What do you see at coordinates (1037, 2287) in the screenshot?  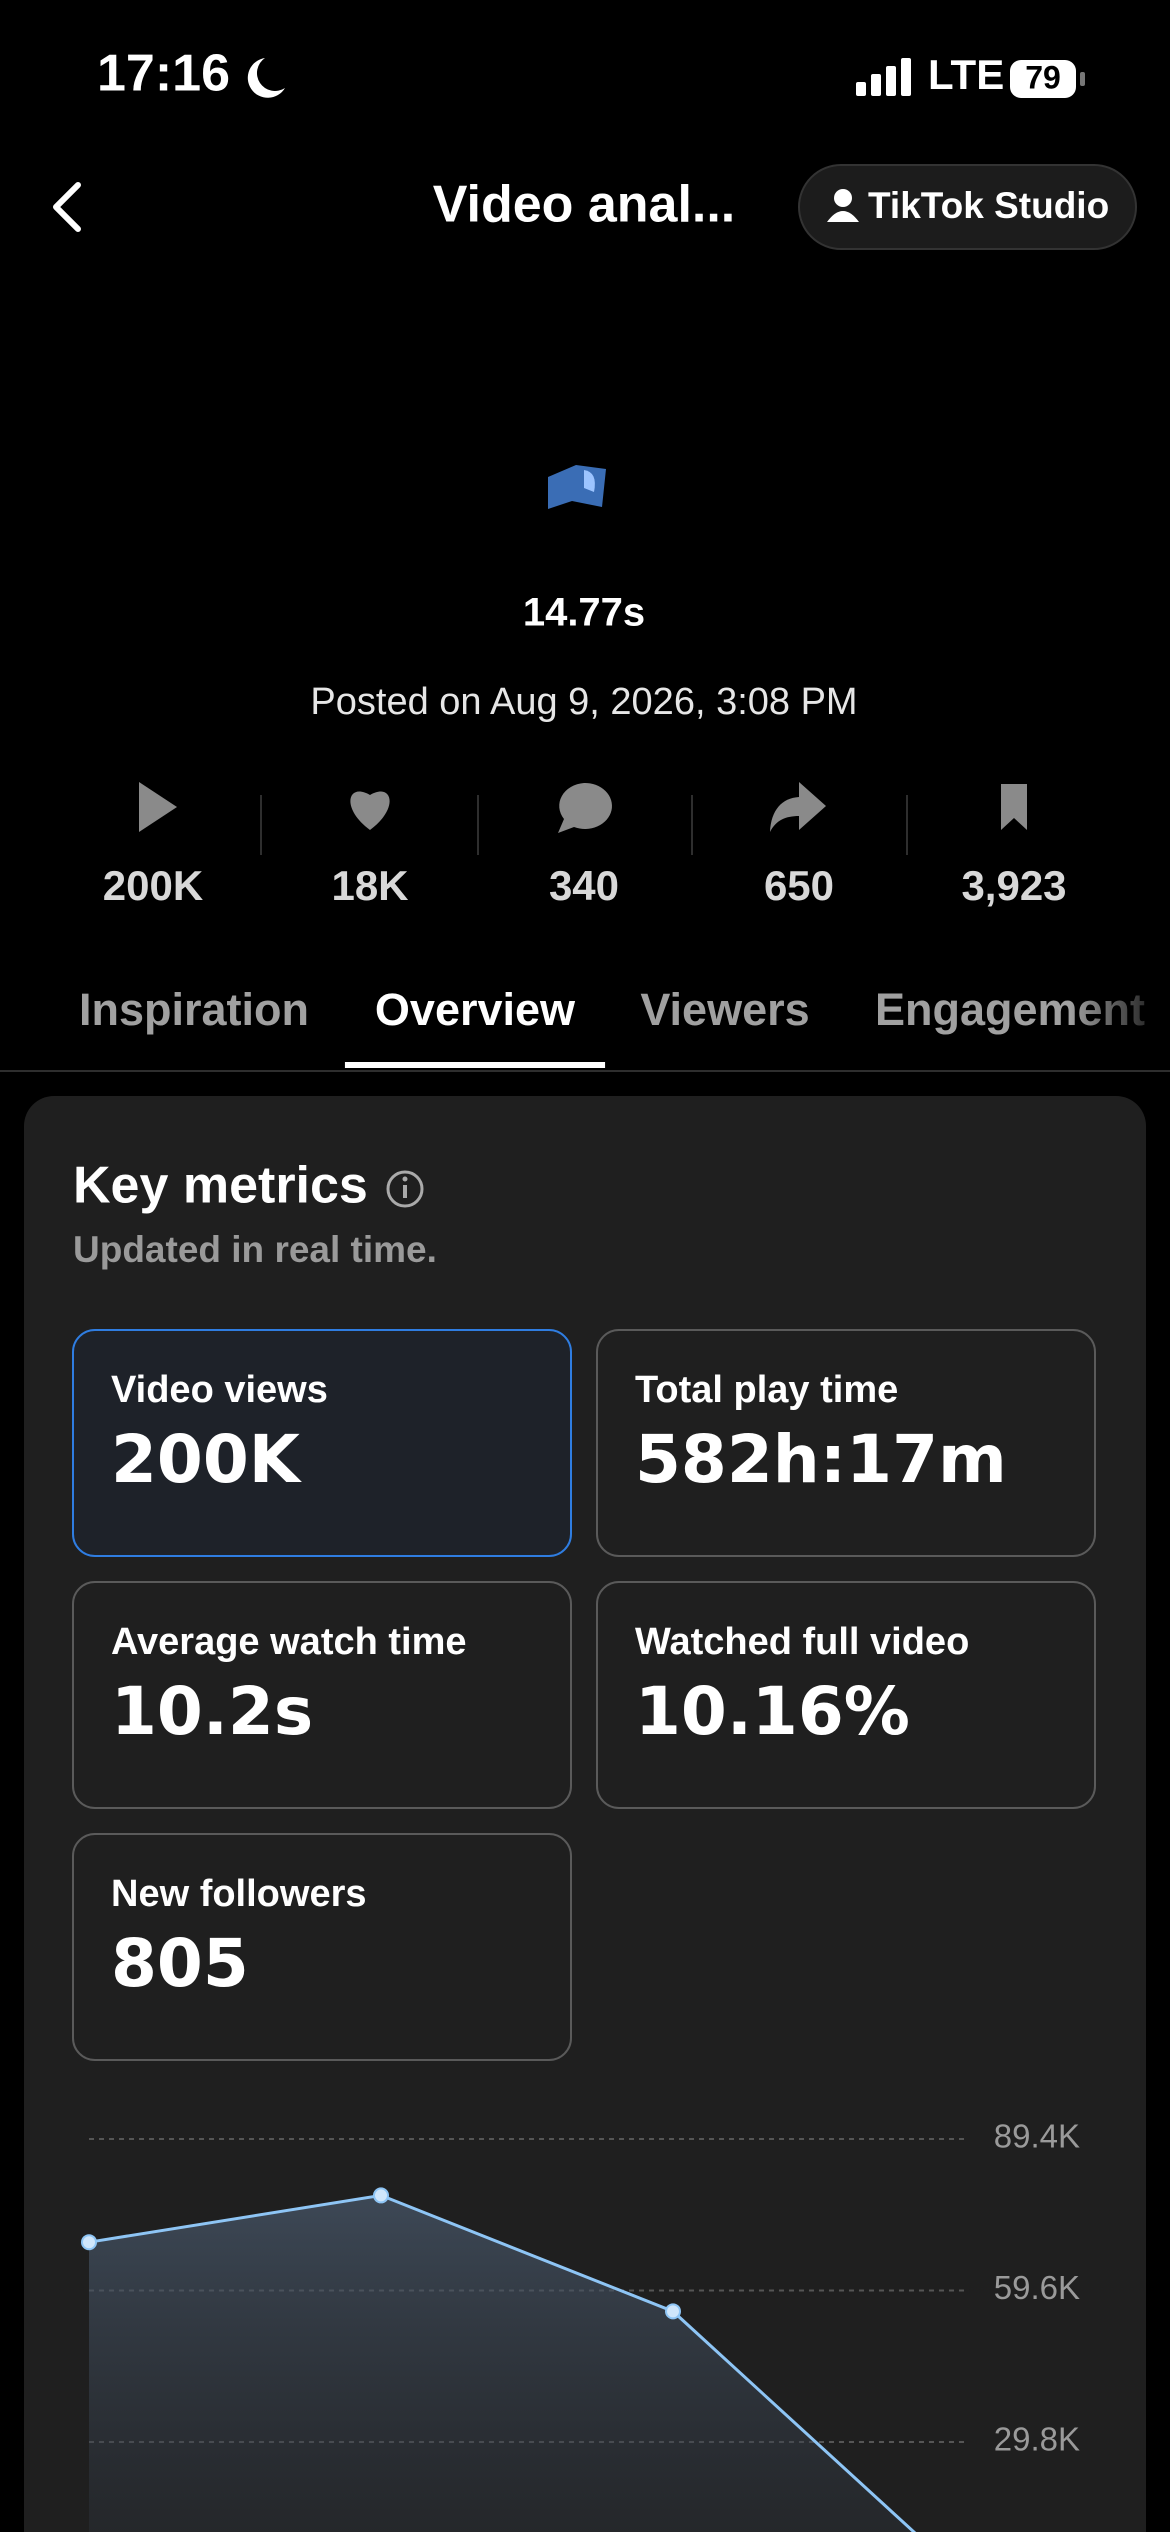 I see `y-tick-label: 59.6K` at bounding box center [1037, 2287].